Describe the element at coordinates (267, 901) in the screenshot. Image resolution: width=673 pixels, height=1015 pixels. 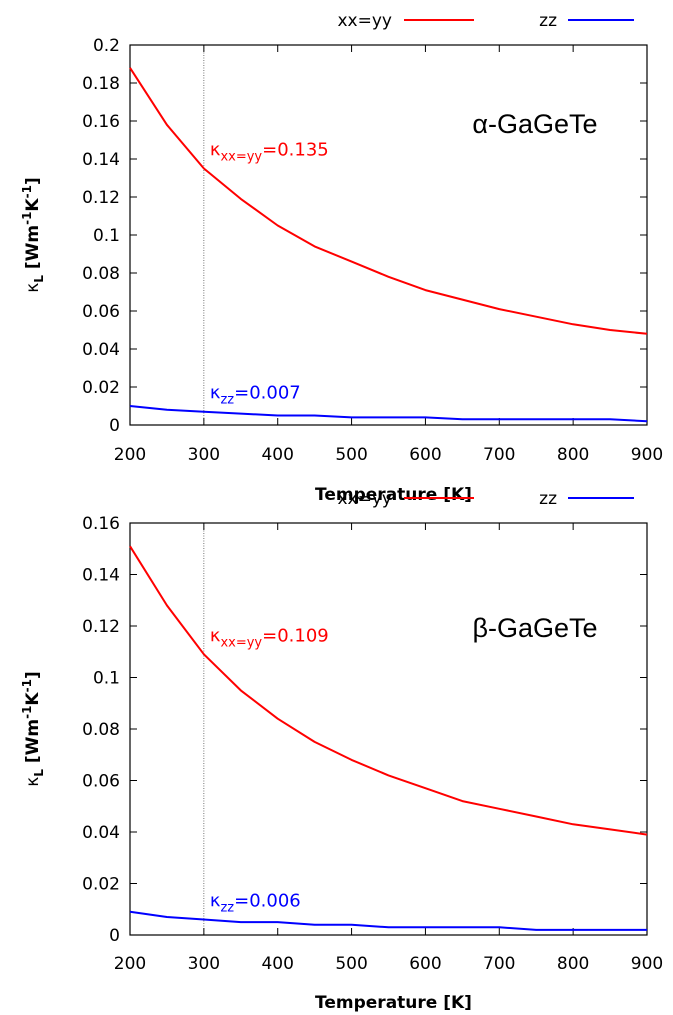
I see `annotation-value: =0.006` at that location.